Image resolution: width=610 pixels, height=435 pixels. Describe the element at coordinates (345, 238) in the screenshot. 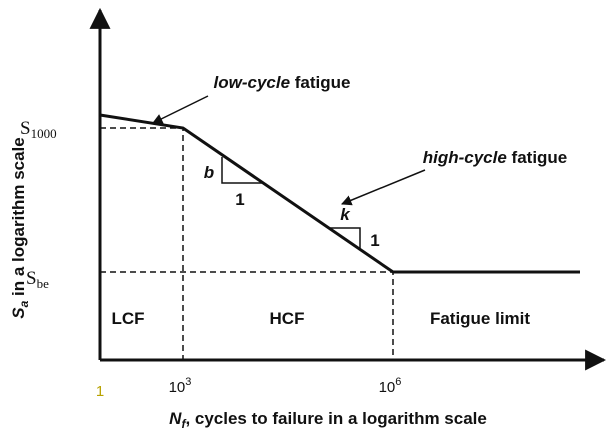

I see `slope-triangle-k` at that location.